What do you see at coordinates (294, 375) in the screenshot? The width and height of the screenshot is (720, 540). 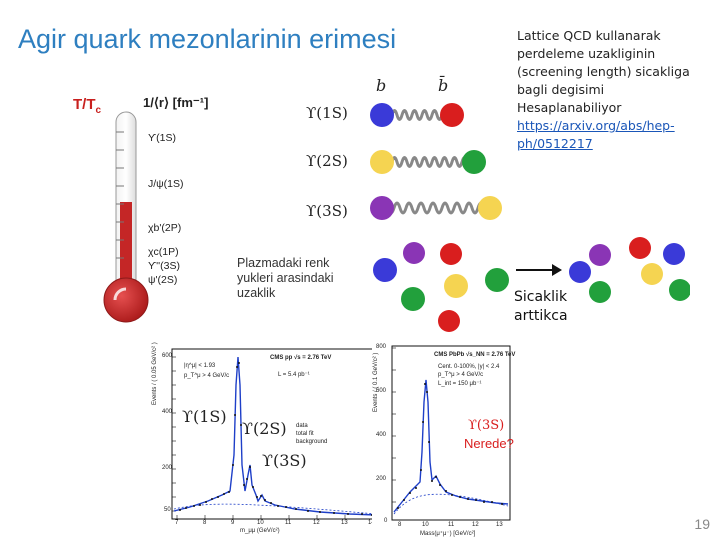 I see `pp-lumi: L = 5.4 pb⁻¹` at bounding box center [294, 375].